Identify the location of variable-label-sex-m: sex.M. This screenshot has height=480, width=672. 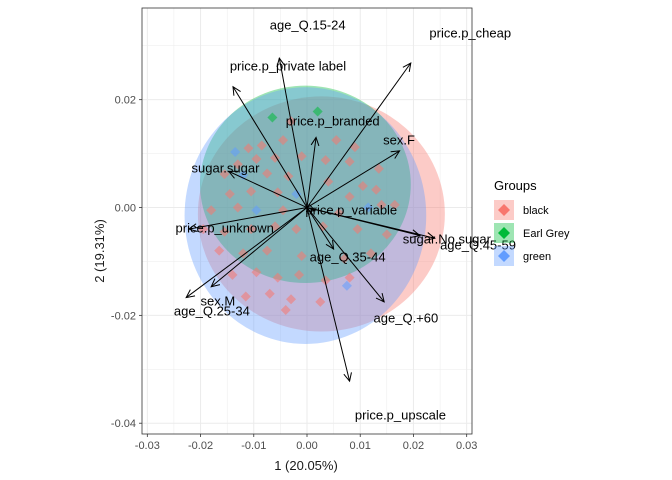
(218, 301).